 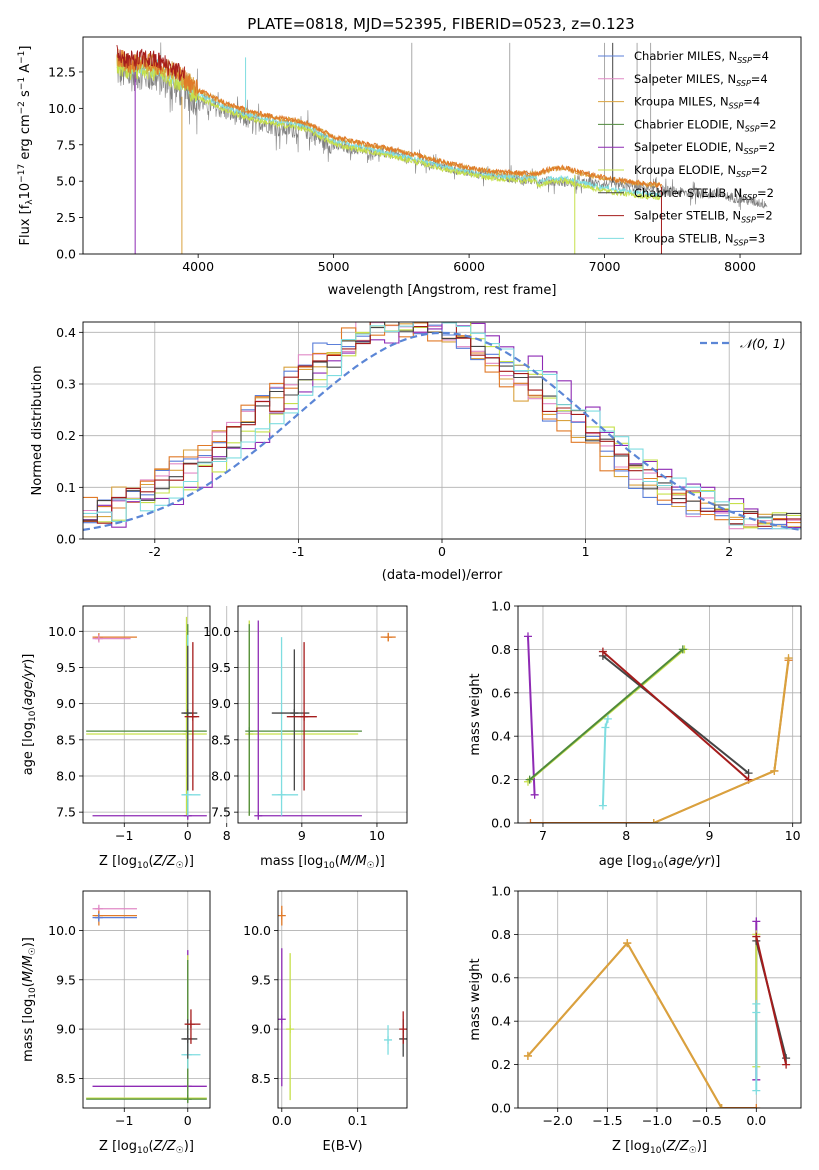 What do you see at coordinates (25, 95) in the screenshot?
I see `y-axis-label-part: s` at bounding box center [25, 95].